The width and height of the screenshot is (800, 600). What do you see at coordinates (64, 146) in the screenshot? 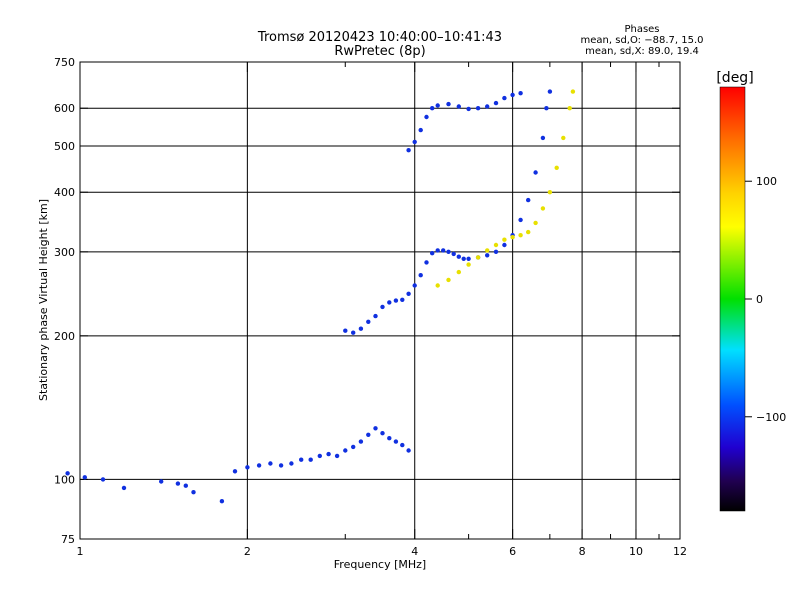
I see `y-tick-label: 500` at bounding box center [64, 146].